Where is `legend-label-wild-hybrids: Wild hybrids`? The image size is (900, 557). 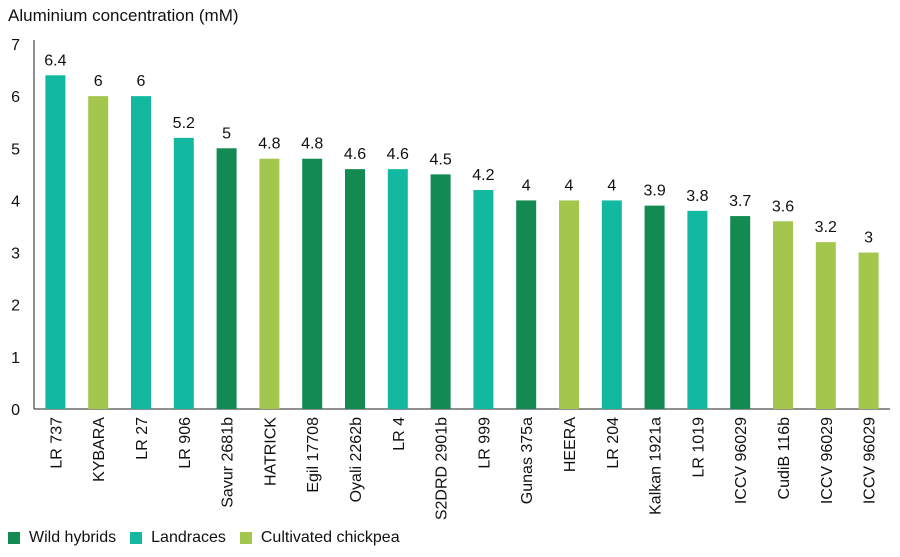 legend-label-wild-hybrids: Wild hybrids is located at coordinates (73, 537).